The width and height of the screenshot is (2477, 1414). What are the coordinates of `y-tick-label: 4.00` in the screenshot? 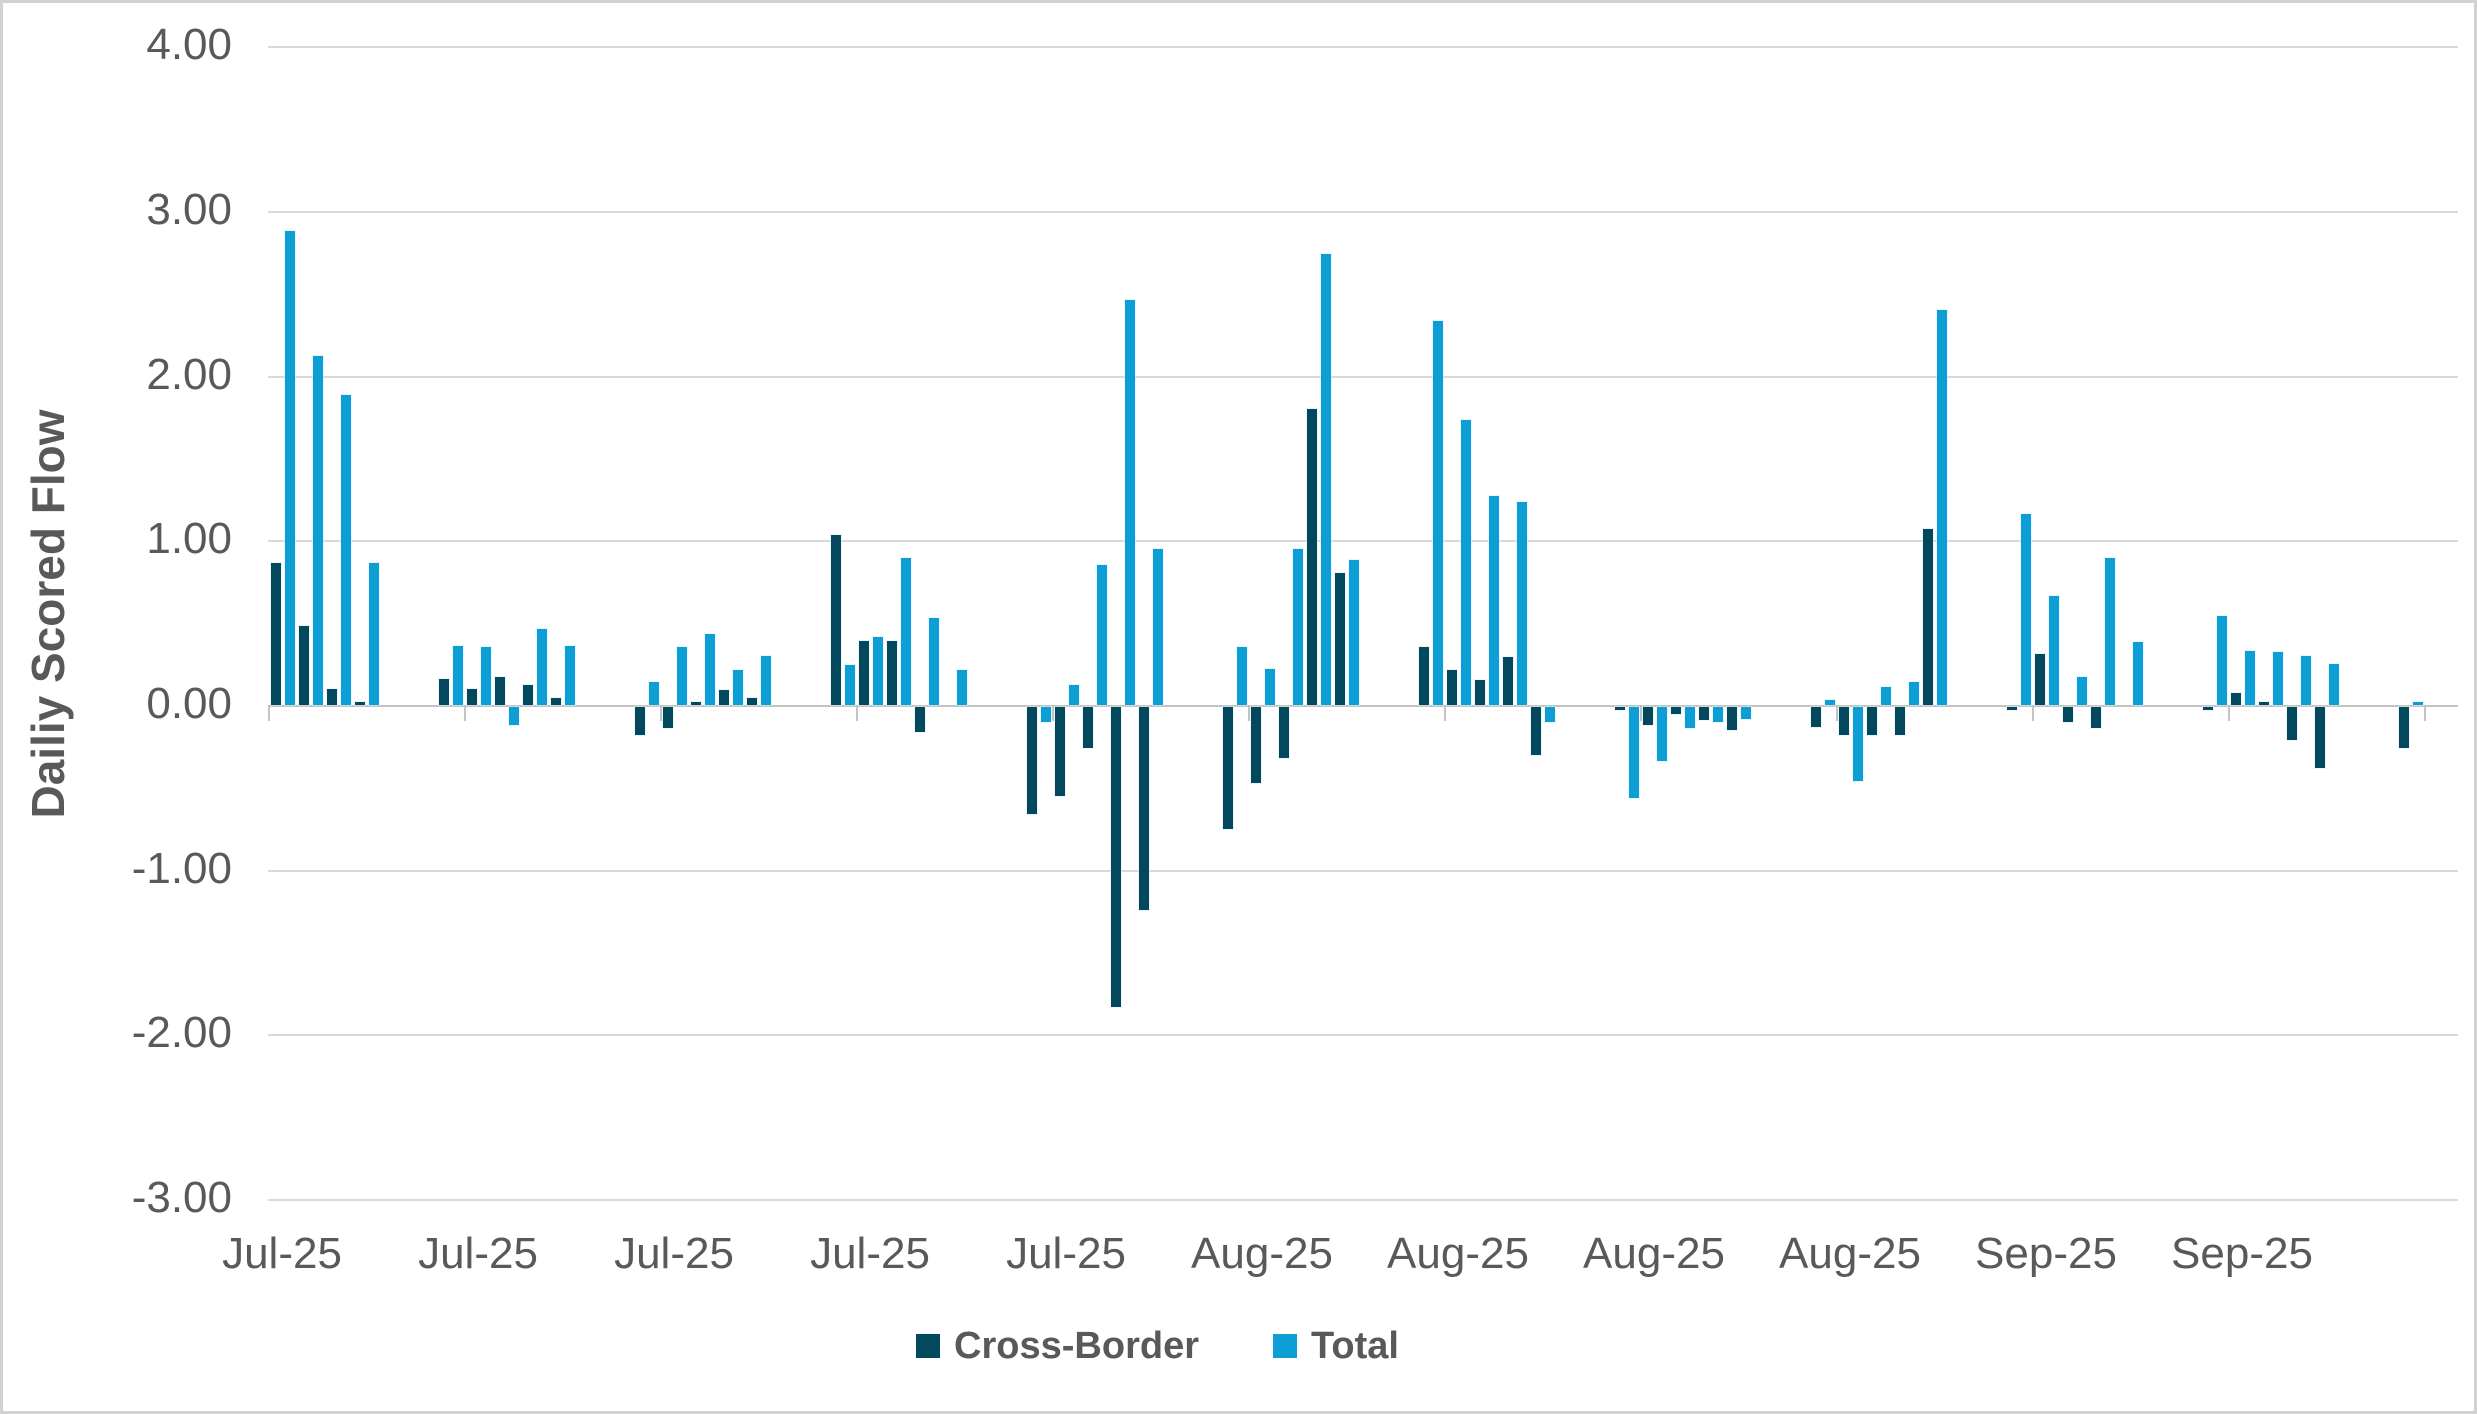 It's located at (189, 44).